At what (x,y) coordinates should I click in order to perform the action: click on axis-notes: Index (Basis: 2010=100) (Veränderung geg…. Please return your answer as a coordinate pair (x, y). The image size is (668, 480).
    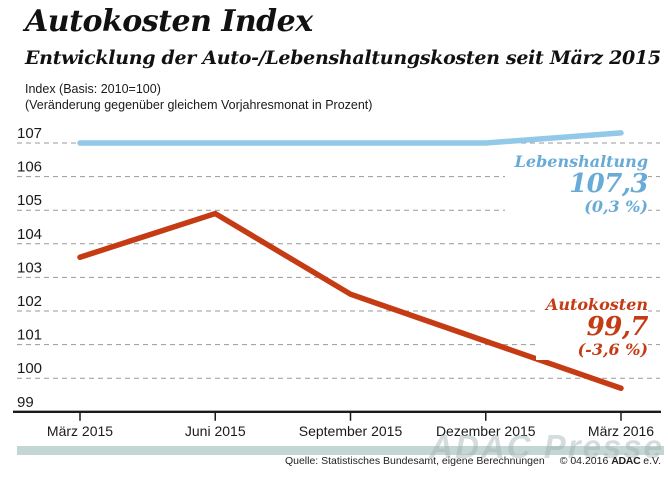
    Looking at the image, I should click on (198, 97).